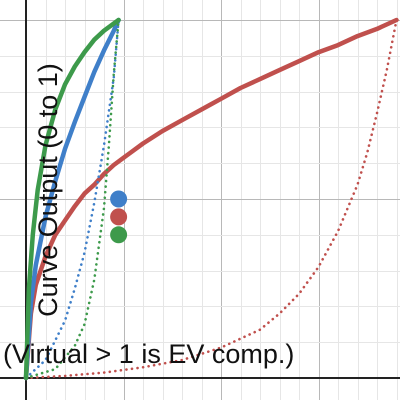  I want to click on marker-layer, so click(119, 217).